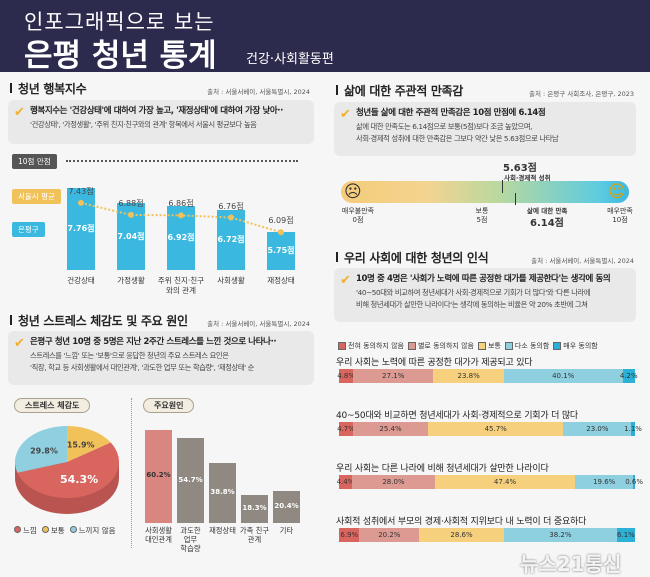  What do you see at coordinates (349, 535) in the screenshot?
I see `bar-segment: 6.9%` at bounding box center [349, 535].